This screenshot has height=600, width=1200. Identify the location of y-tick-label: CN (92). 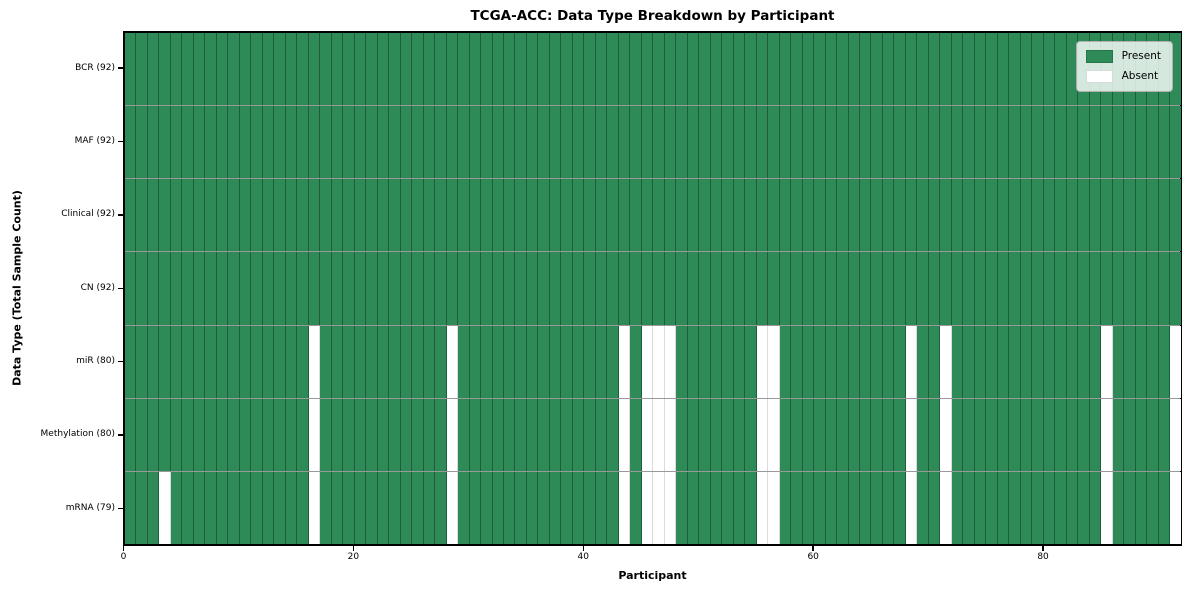
(97, 287).